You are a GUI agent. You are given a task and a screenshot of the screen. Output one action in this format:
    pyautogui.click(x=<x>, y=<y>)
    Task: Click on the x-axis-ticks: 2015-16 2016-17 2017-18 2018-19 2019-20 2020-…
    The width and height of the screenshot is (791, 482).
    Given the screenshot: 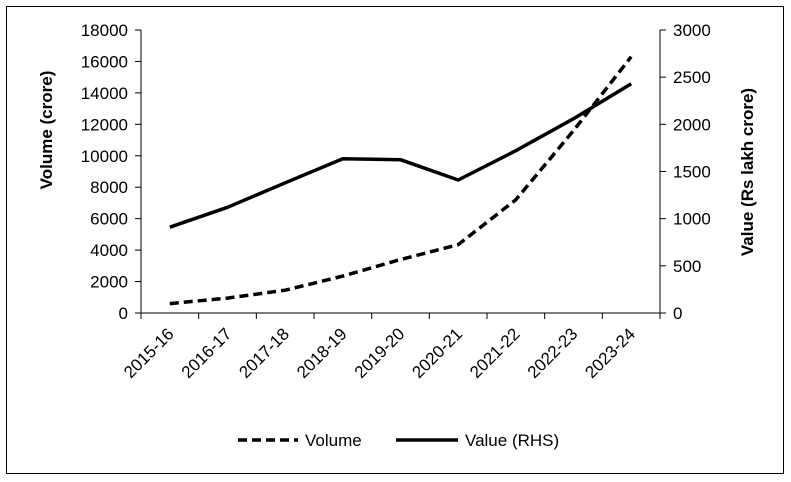 What is the action you would take?
    pyautogui.click(x=390, y=347)
    